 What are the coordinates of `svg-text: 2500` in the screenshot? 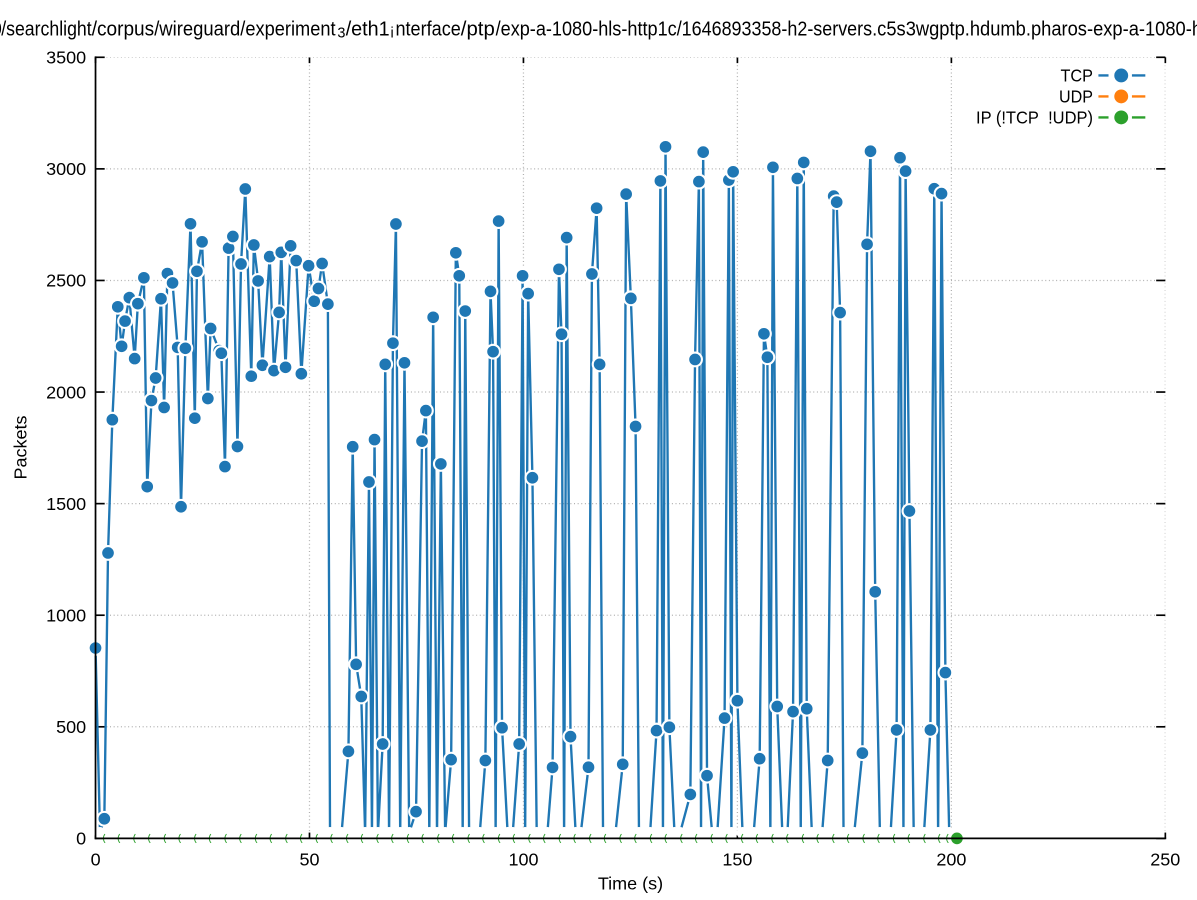 It's located at (66, 281).